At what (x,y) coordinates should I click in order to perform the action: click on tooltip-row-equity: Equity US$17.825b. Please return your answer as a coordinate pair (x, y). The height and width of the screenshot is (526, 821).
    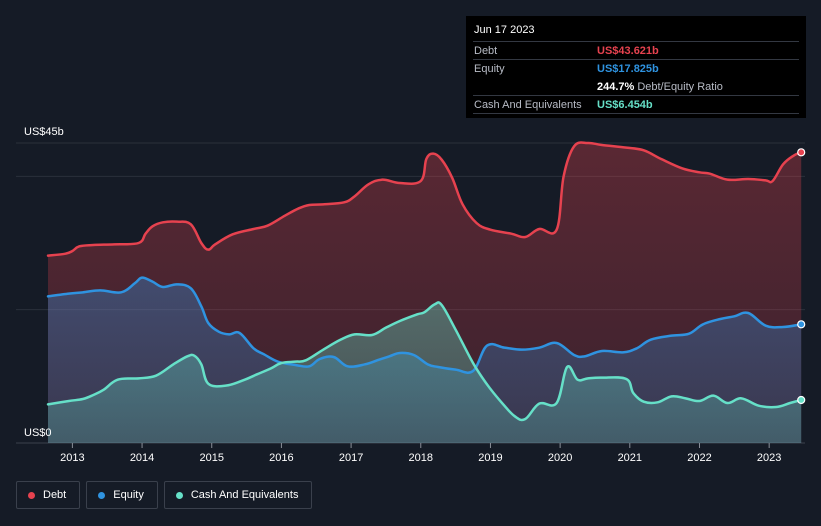
    Looking at the image, I should click on (636, 68).